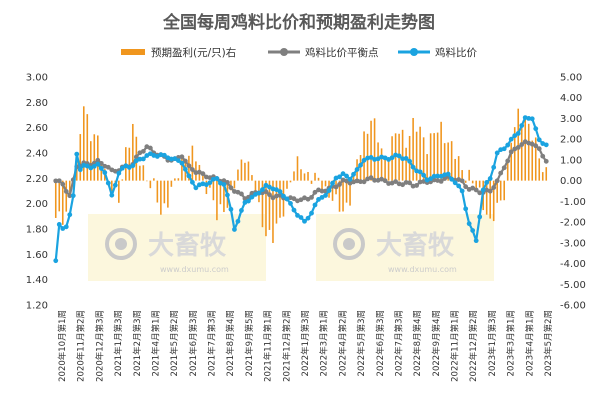  I want to click on x-tick-label: 2022年5月第3周, so click(361, 343).